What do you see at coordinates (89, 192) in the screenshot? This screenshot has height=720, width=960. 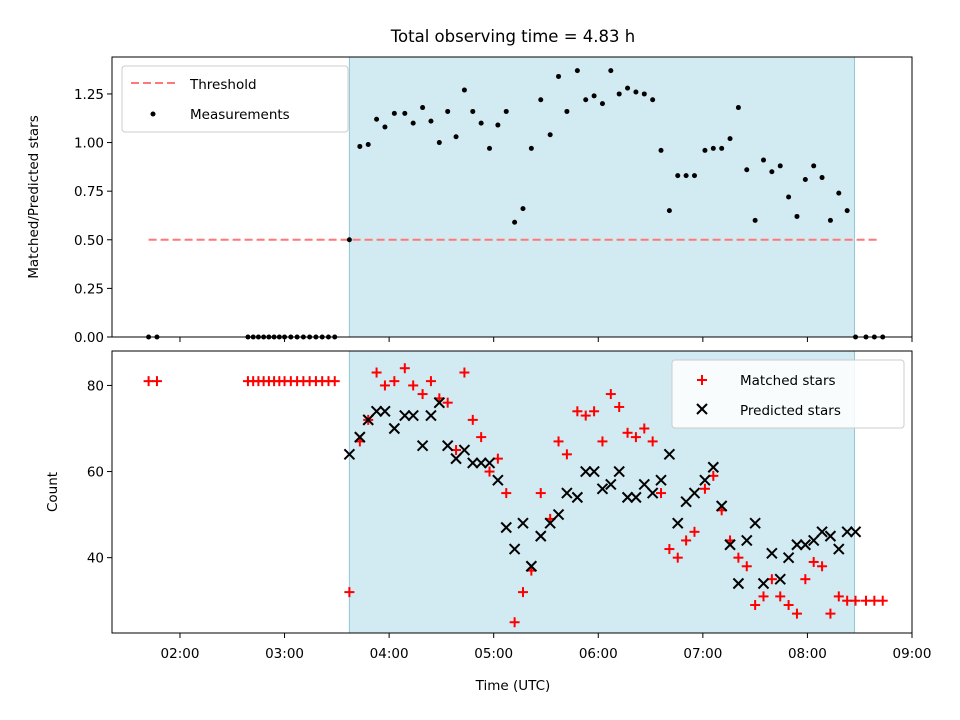 I see `y-tick-label: 0.75` at bounding box center [89, 192].